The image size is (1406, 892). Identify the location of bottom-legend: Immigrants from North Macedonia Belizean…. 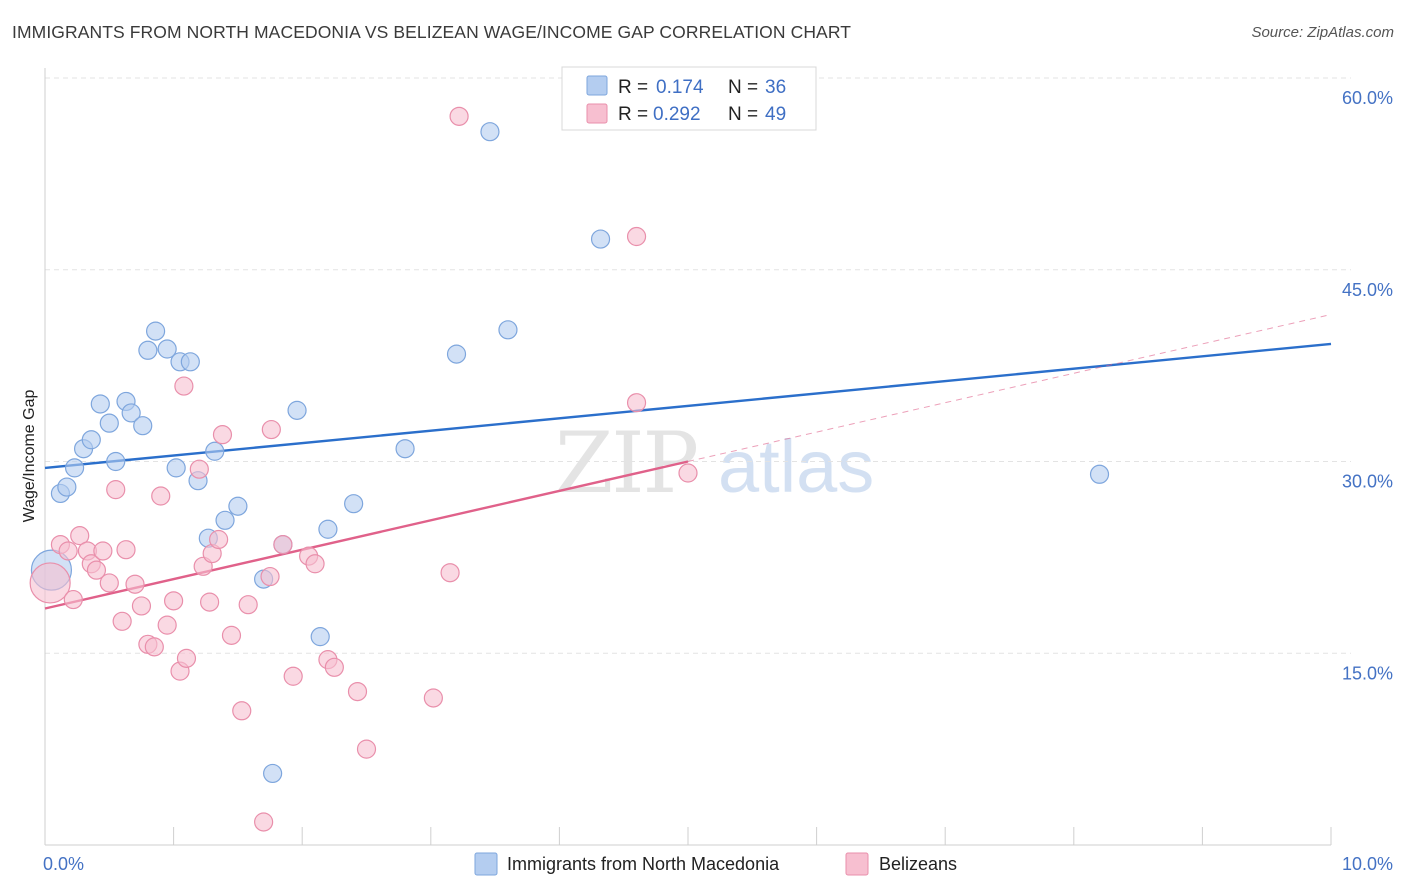
(715, 864).